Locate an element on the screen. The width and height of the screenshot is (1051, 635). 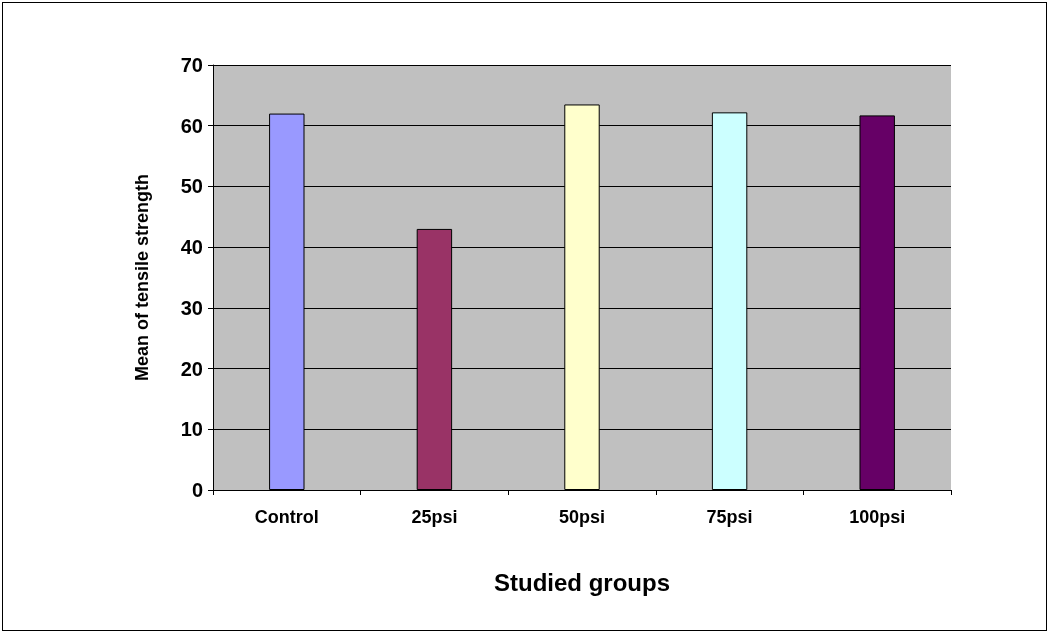
x-tick-label: 25psi is located at coordinates (434, 517).